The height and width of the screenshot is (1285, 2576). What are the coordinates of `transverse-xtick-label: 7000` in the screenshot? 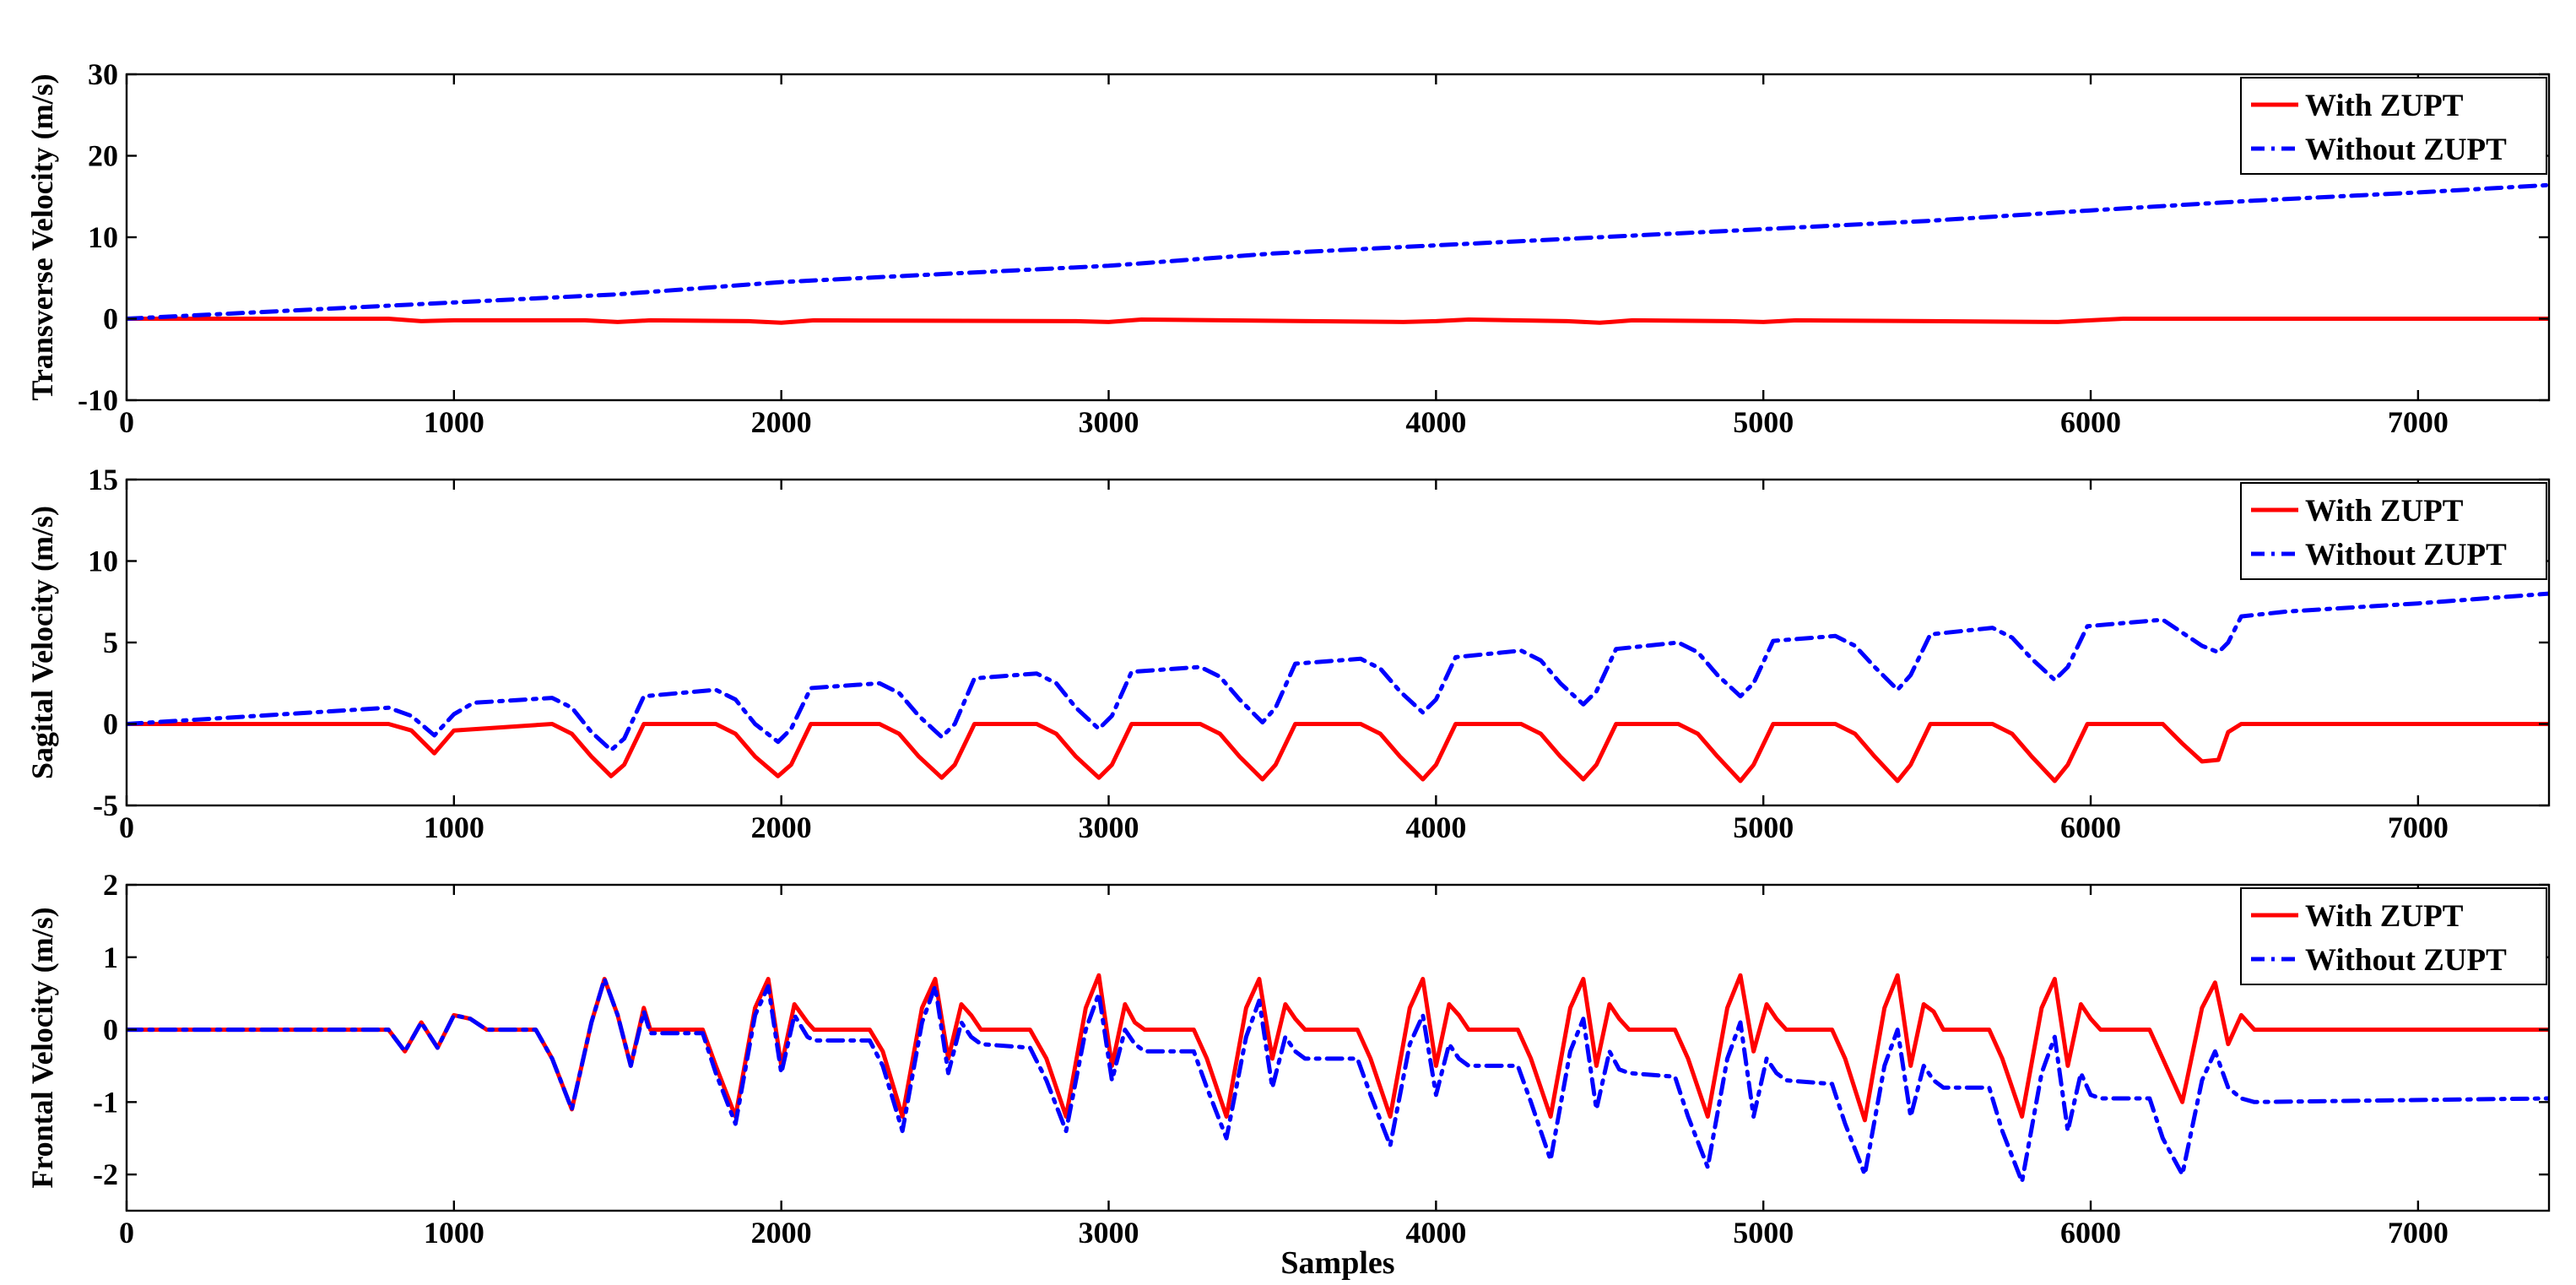 It's located at (2418, 422).